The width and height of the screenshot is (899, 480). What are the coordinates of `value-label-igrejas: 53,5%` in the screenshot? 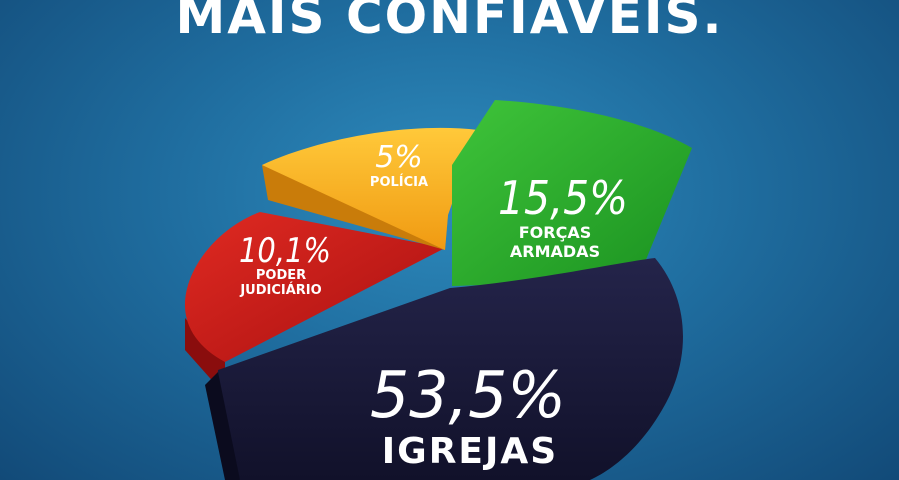 It's located at (468, 396).